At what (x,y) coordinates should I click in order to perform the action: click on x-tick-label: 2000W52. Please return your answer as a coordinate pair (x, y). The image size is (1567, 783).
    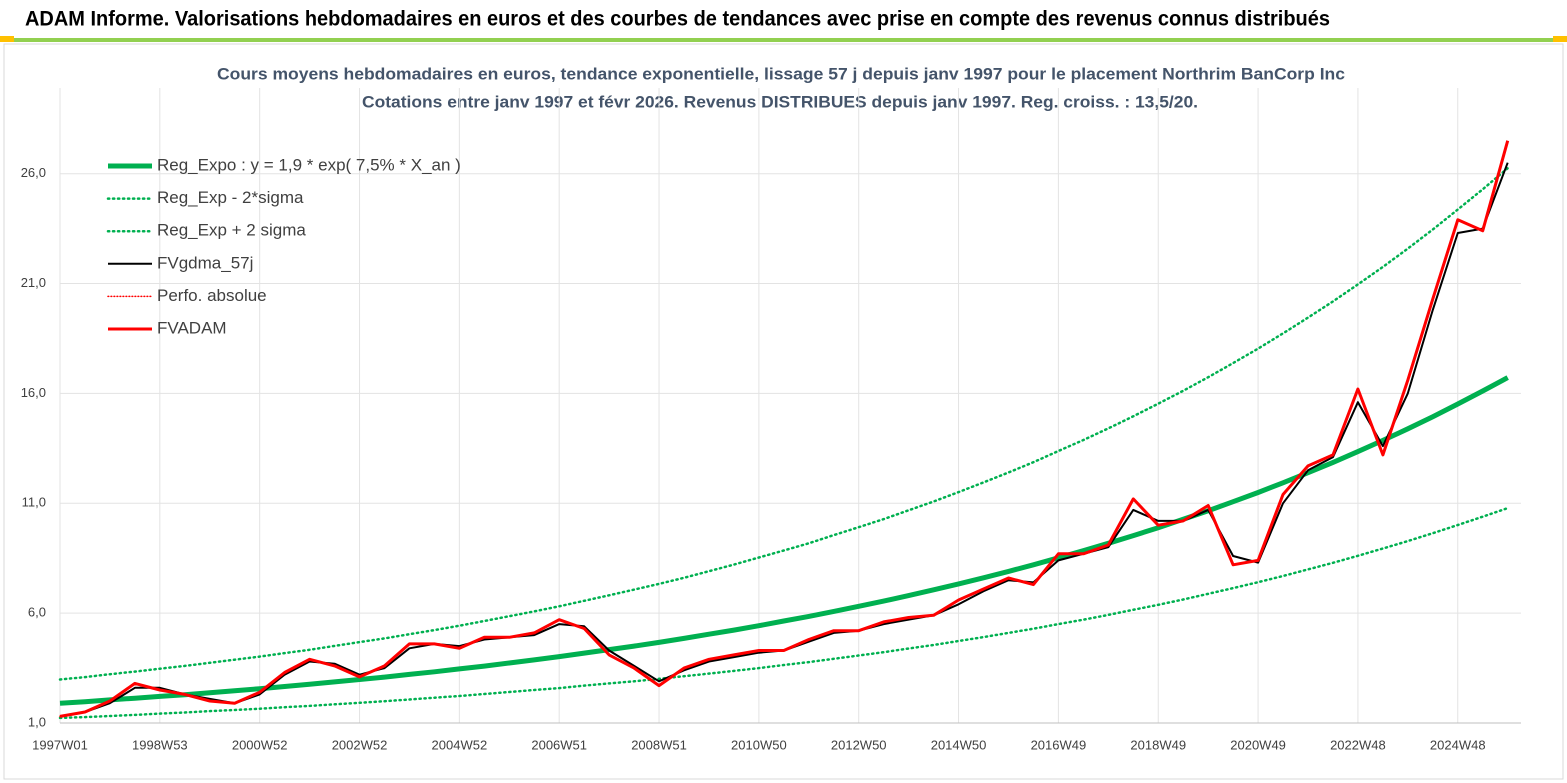
    Looking at the image, I should click on (260, 744).